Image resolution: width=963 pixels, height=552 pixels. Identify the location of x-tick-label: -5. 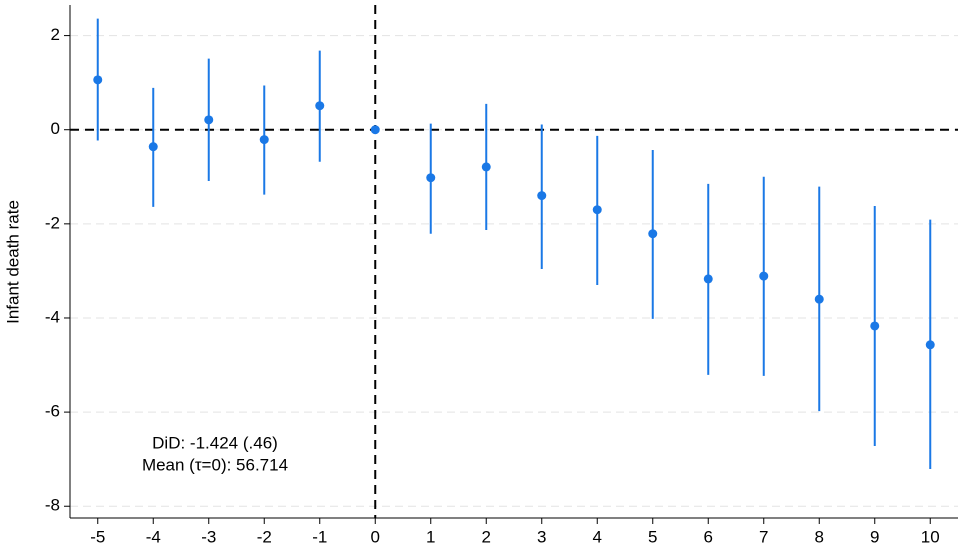
(97, 536).